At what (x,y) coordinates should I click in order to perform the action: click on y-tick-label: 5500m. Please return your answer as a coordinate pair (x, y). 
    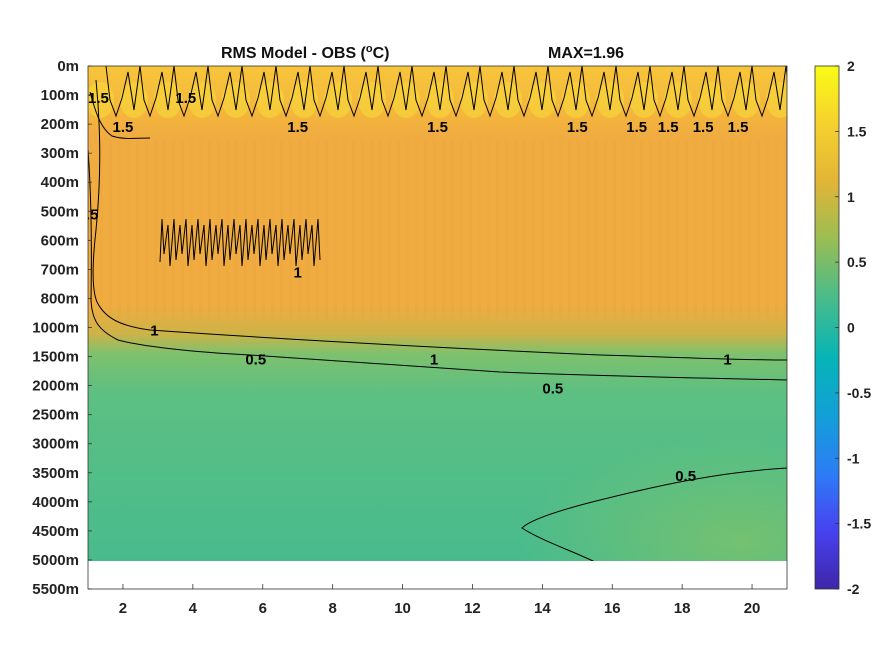
    Looking at the image, I should click on (55, 589).